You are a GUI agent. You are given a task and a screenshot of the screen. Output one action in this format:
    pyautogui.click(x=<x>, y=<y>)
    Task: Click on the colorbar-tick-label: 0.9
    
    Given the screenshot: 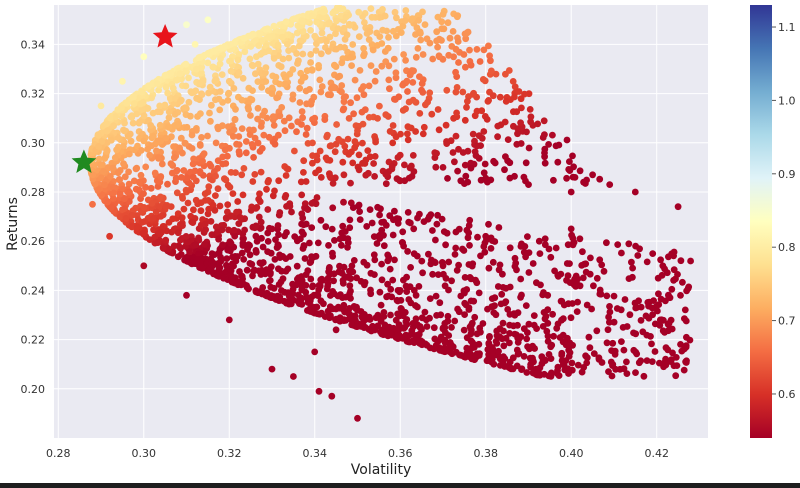 What is the action you would take?
    pyautogui.click(x=787, y=174)
    